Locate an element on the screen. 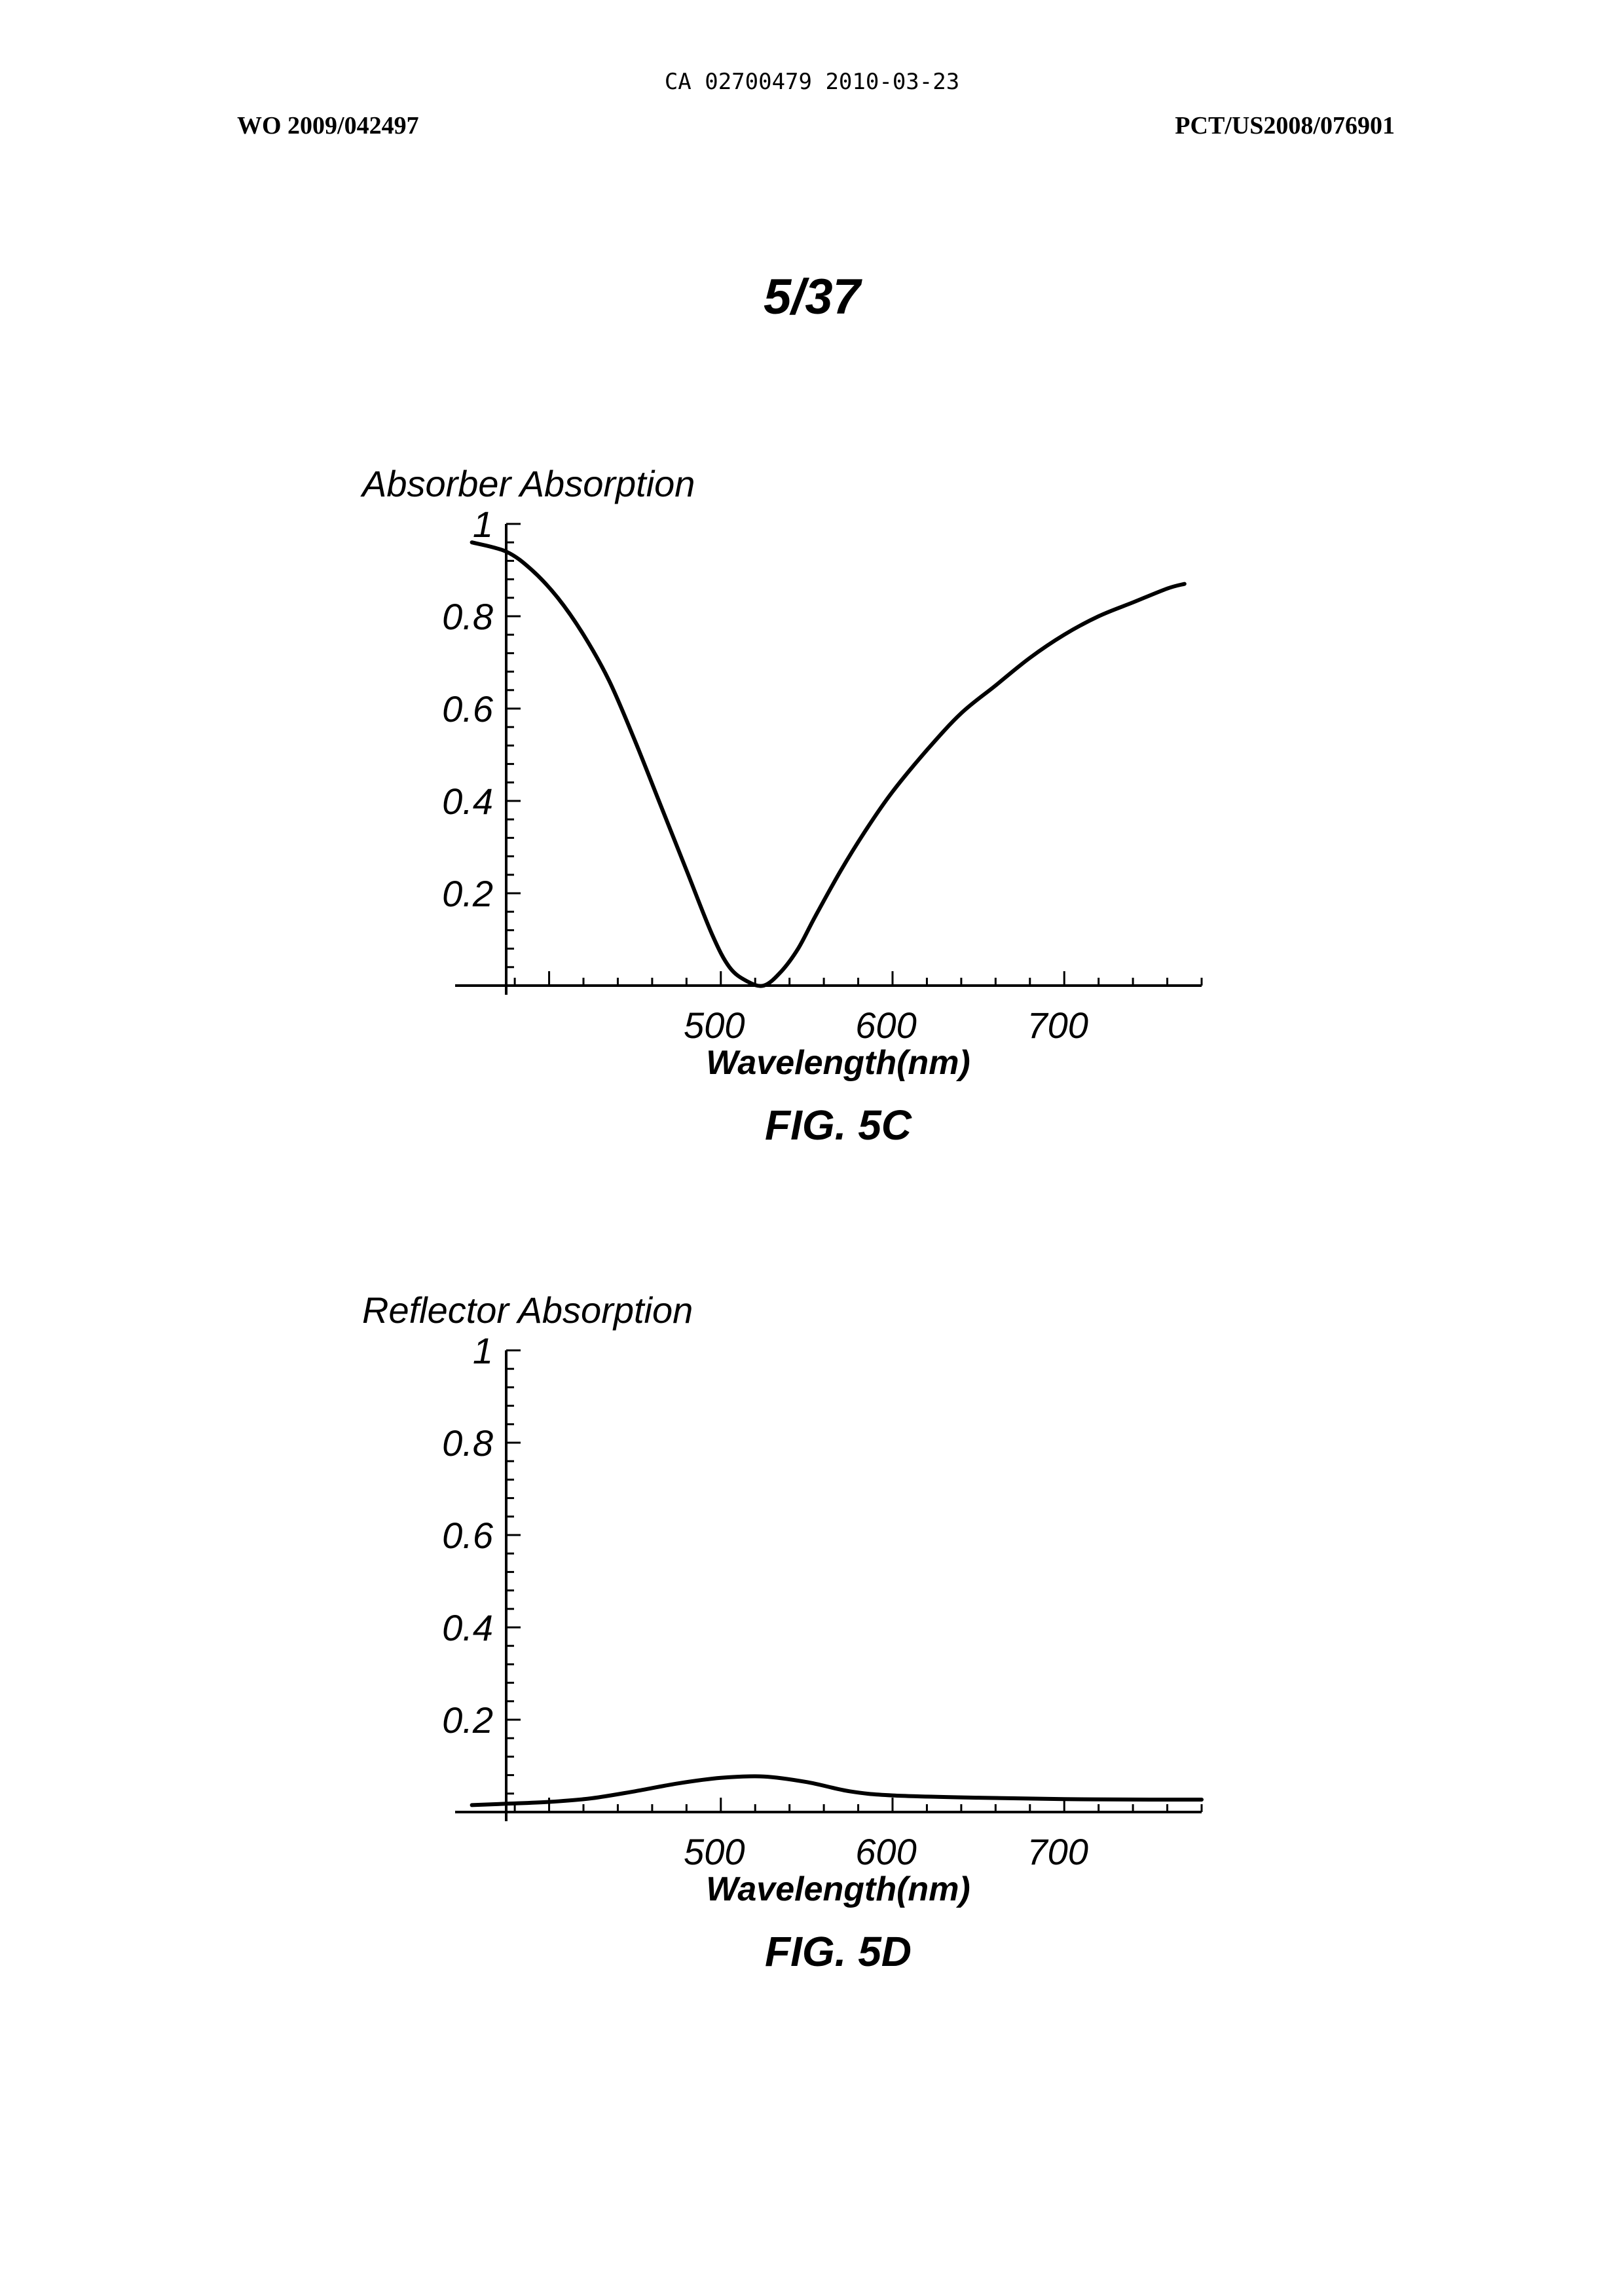  figure-caption: FIG. 5C is located at coordinates (838, 1125).